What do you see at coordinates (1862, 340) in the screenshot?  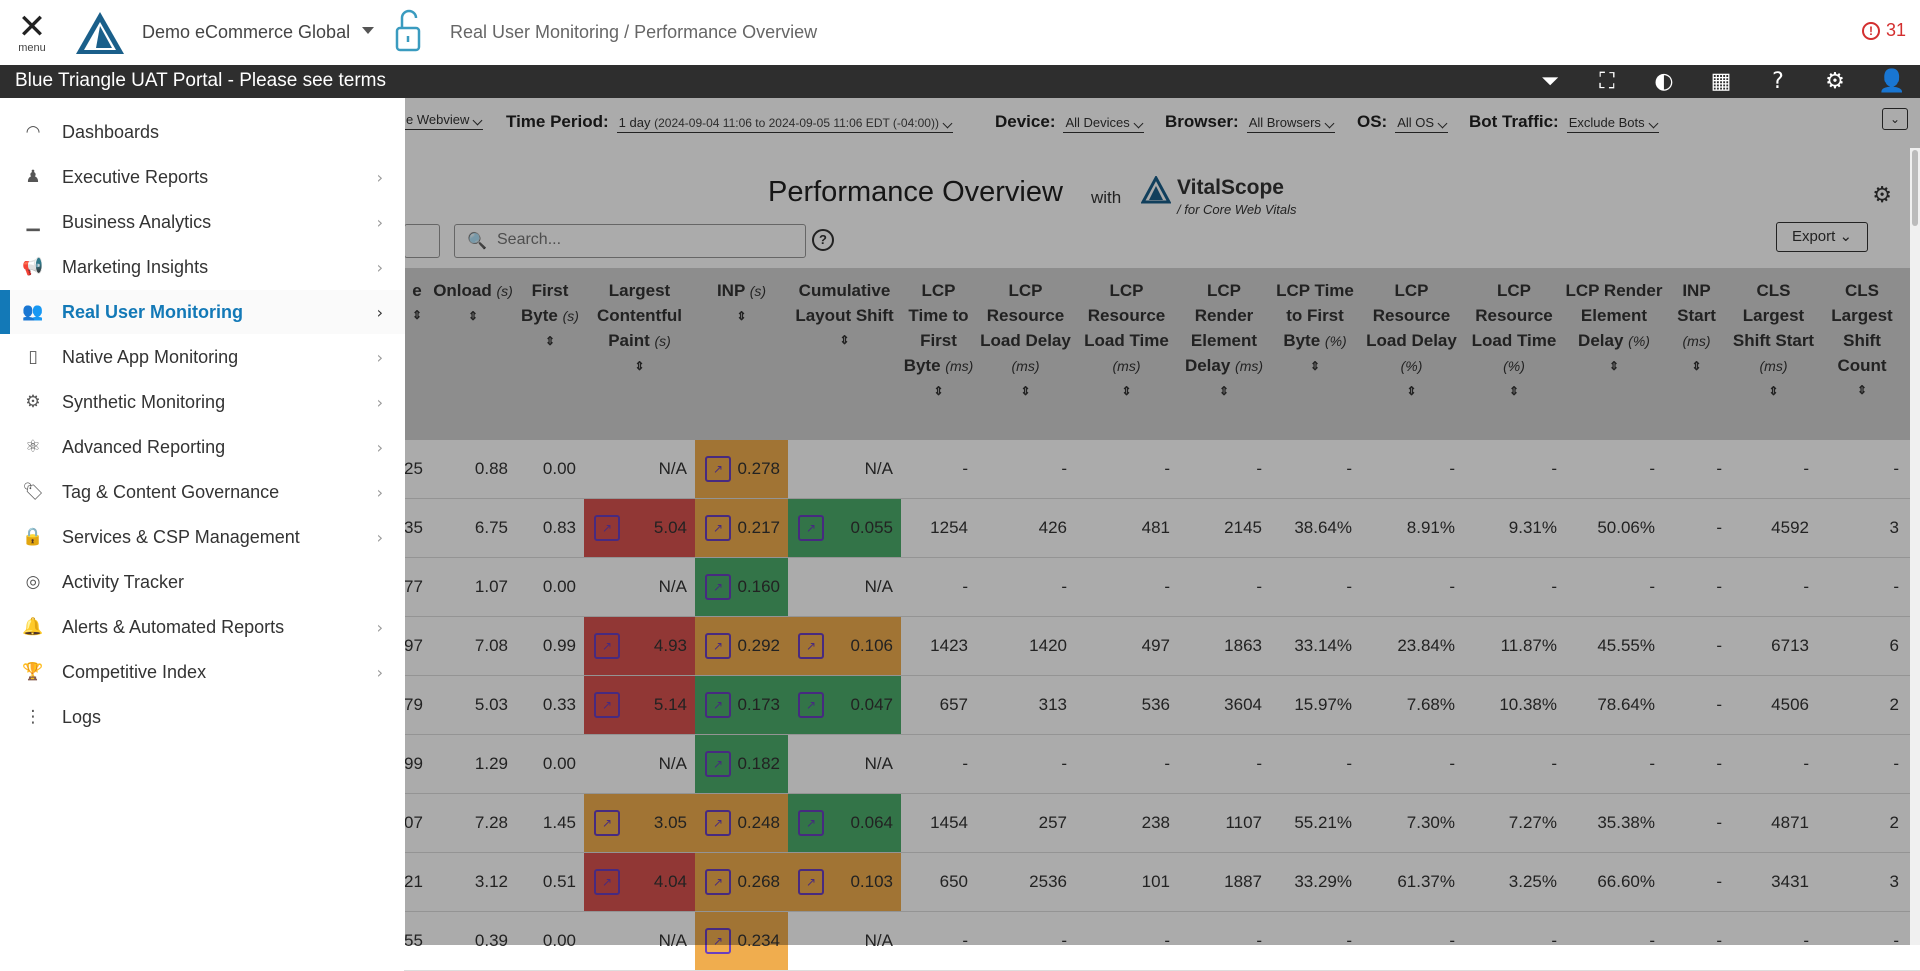 I see `column-header: CLS Largest Shift Count ⇕` at bounding box center [1862, 340].